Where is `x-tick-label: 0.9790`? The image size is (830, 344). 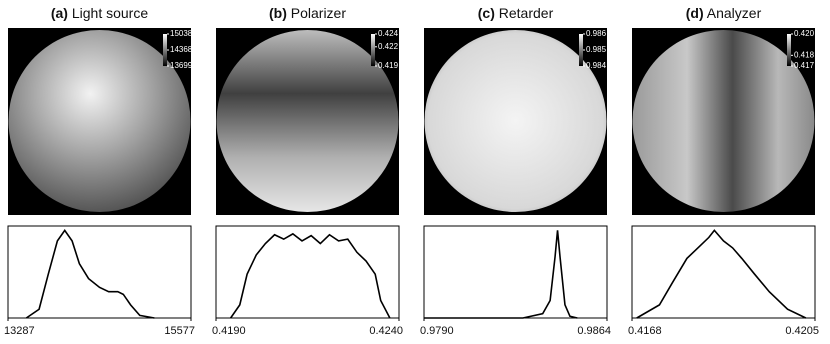 x-tick-label: 0.9790 is located at coordinates (437, 331).